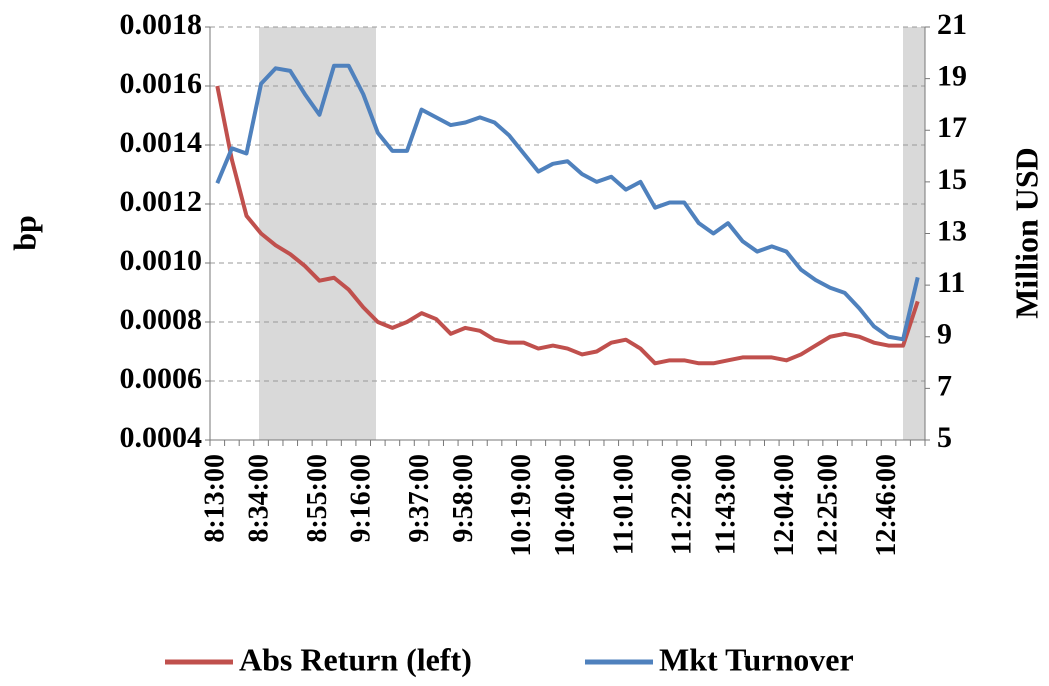 The height and width of the screenshot is (686, 1049). I want to click on y2-tick-label: 7, so click(944, 385).